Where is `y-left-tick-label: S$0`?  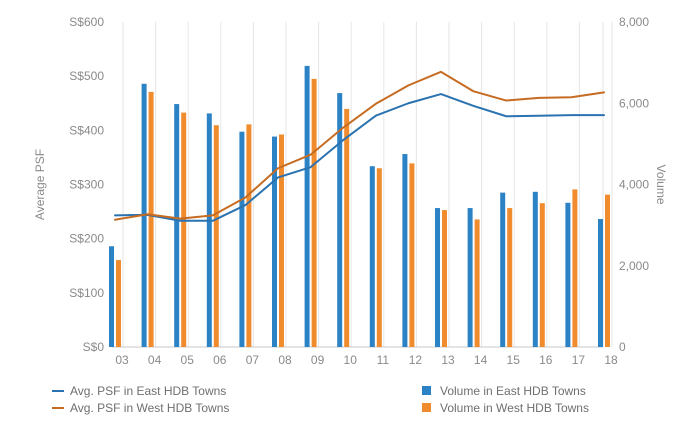
y-left-tick-label: S$0 is located at coordinates (94, 347).